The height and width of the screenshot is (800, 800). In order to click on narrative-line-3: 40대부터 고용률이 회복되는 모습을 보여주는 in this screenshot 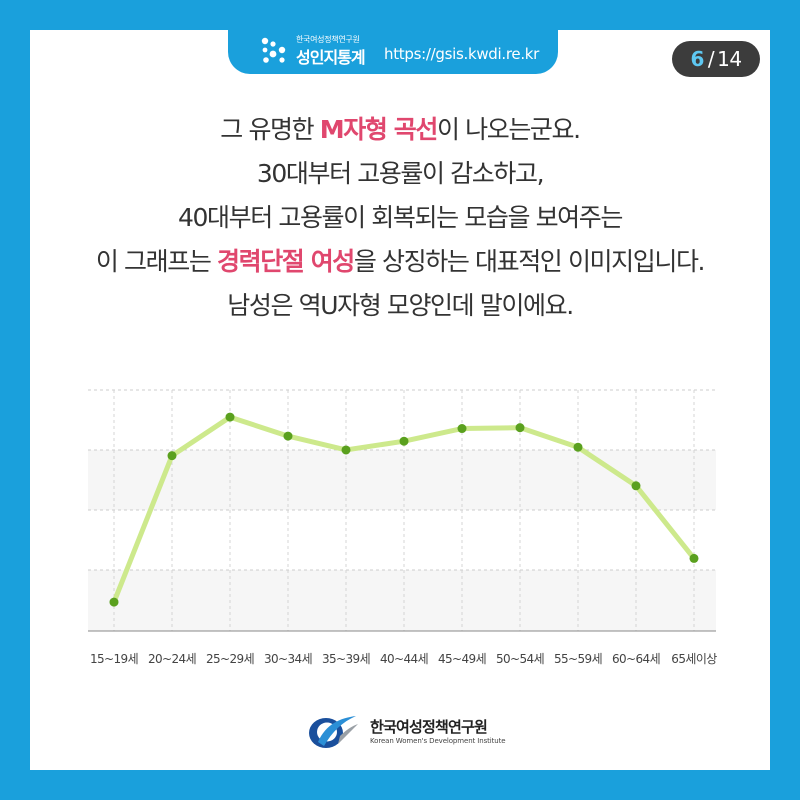, I will do `click(400, 217)`.